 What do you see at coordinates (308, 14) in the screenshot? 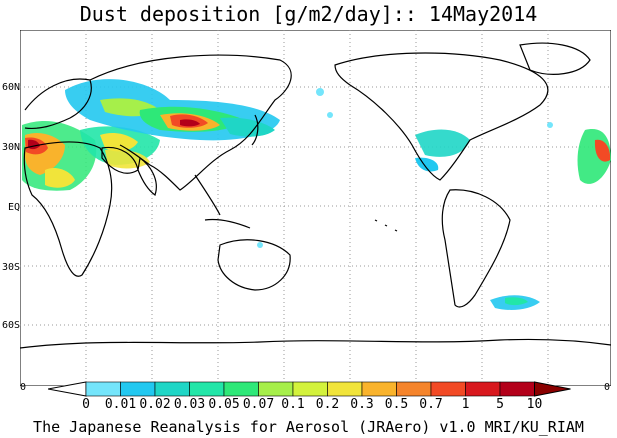
I see `map-title: Dust deposition [g/m2/day]:: 14May2014` at bounding box center [308, 14].